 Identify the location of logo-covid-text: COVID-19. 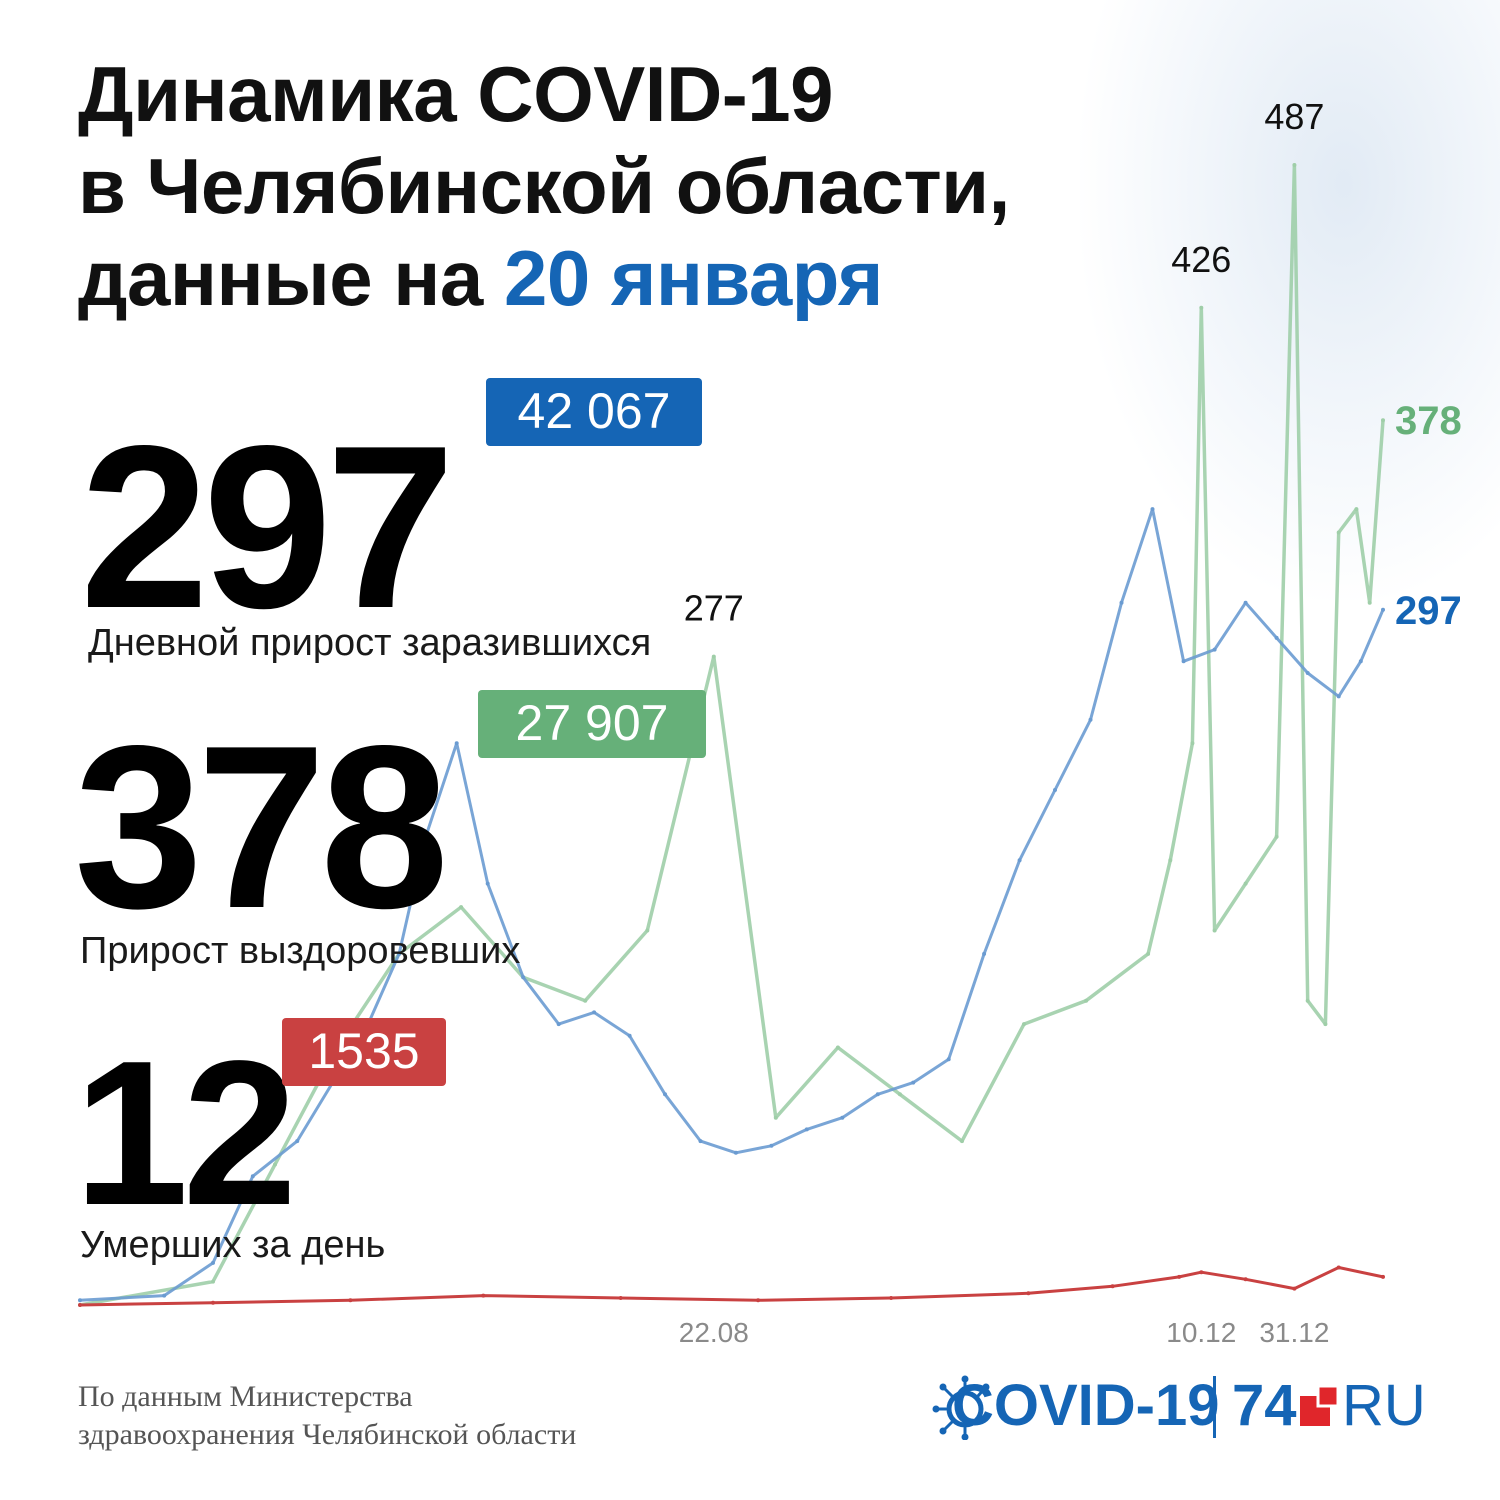
(1086, 1405).